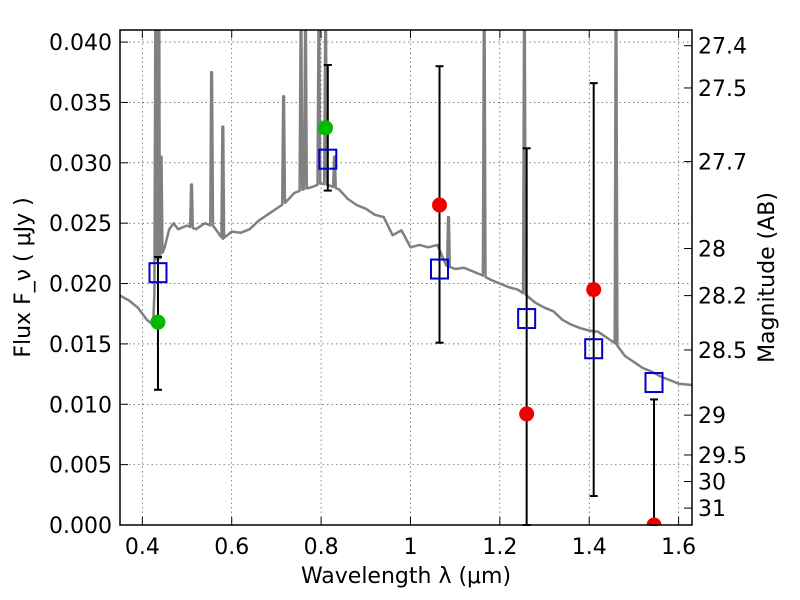  What do you see at coordinates (80, 285) in the screenshot?
I see `y-tick-label: 0.020` at bounding box center [80, 285].